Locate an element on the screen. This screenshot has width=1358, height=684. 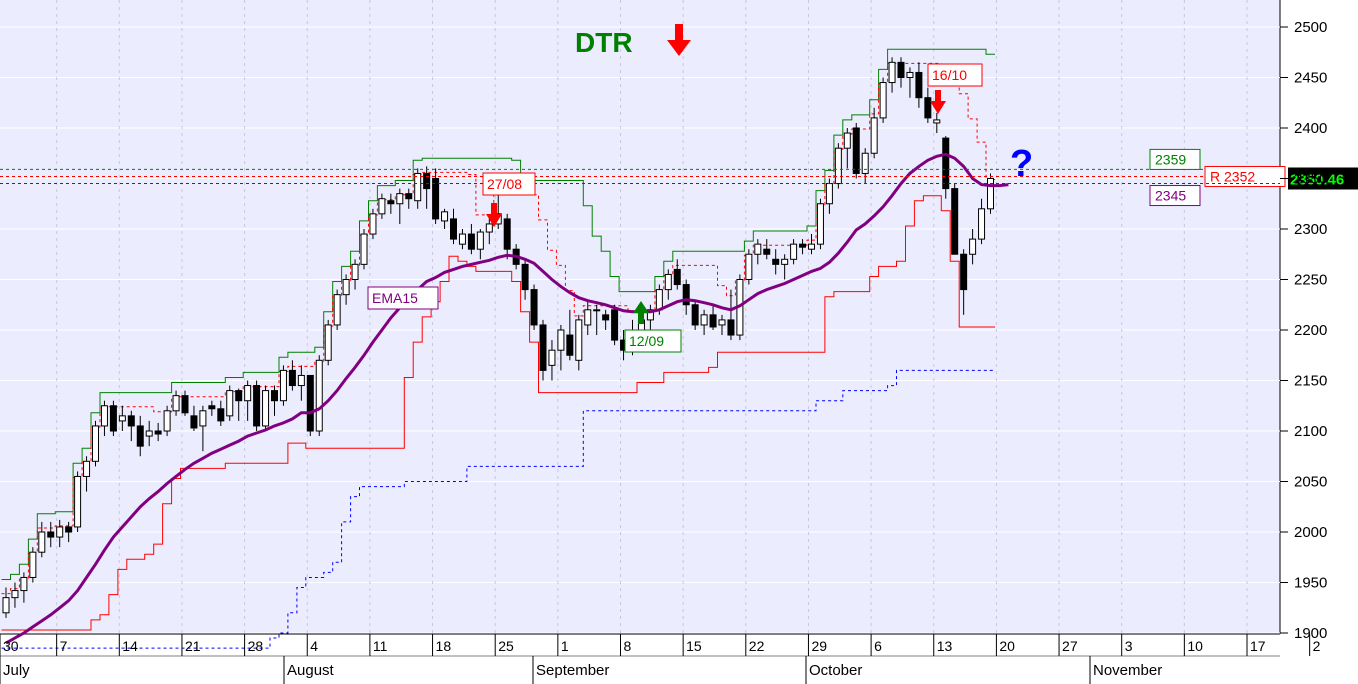
x-tick-label: 6 is located at coordinates (878, 646).